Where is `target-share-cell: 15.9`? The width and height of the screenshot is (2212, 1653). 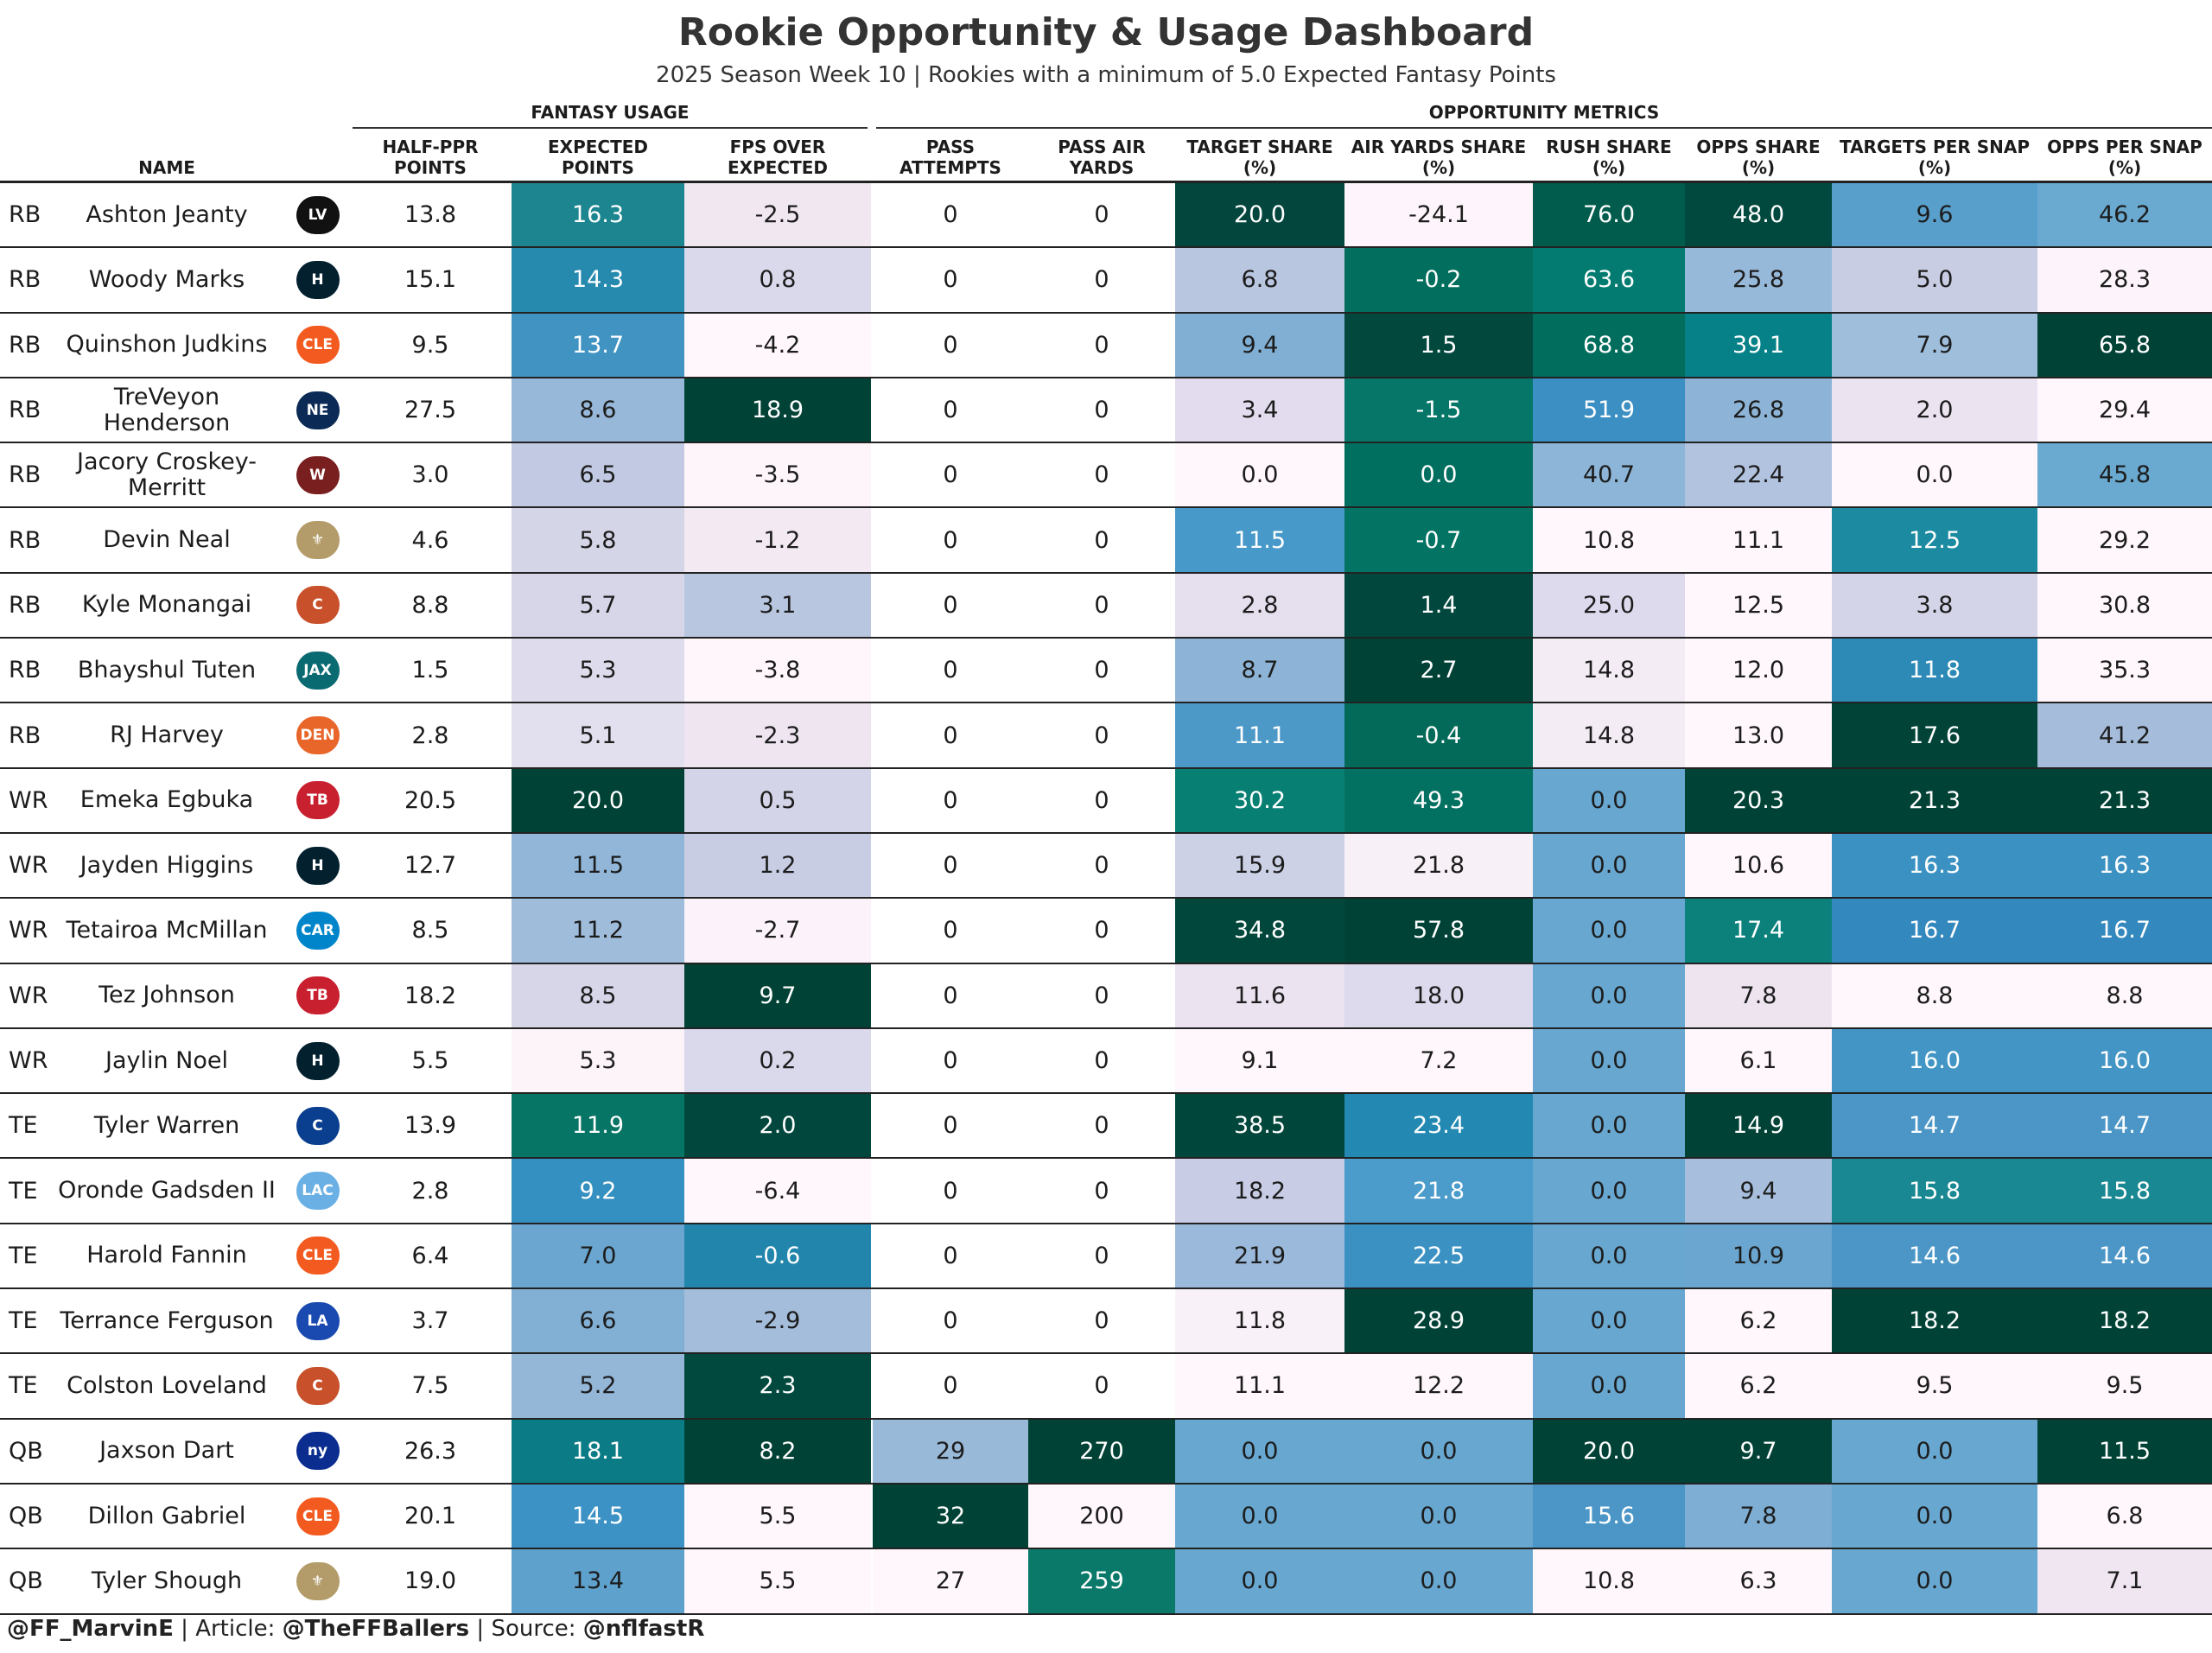 target-share-cell: 15.9 is located at coordinates (1259, 865).